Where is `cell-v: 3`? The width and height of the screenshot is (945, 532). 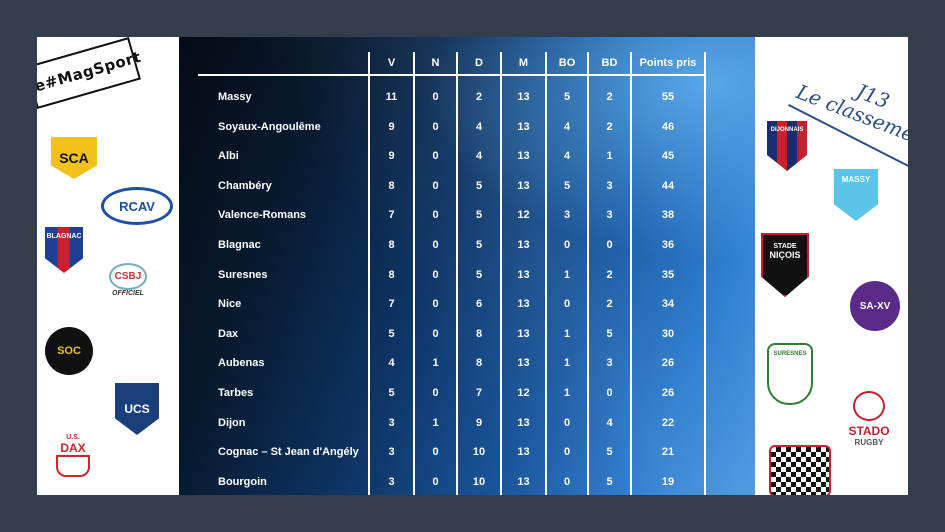 cell-v: 3 is located at coordinates (391, 452).